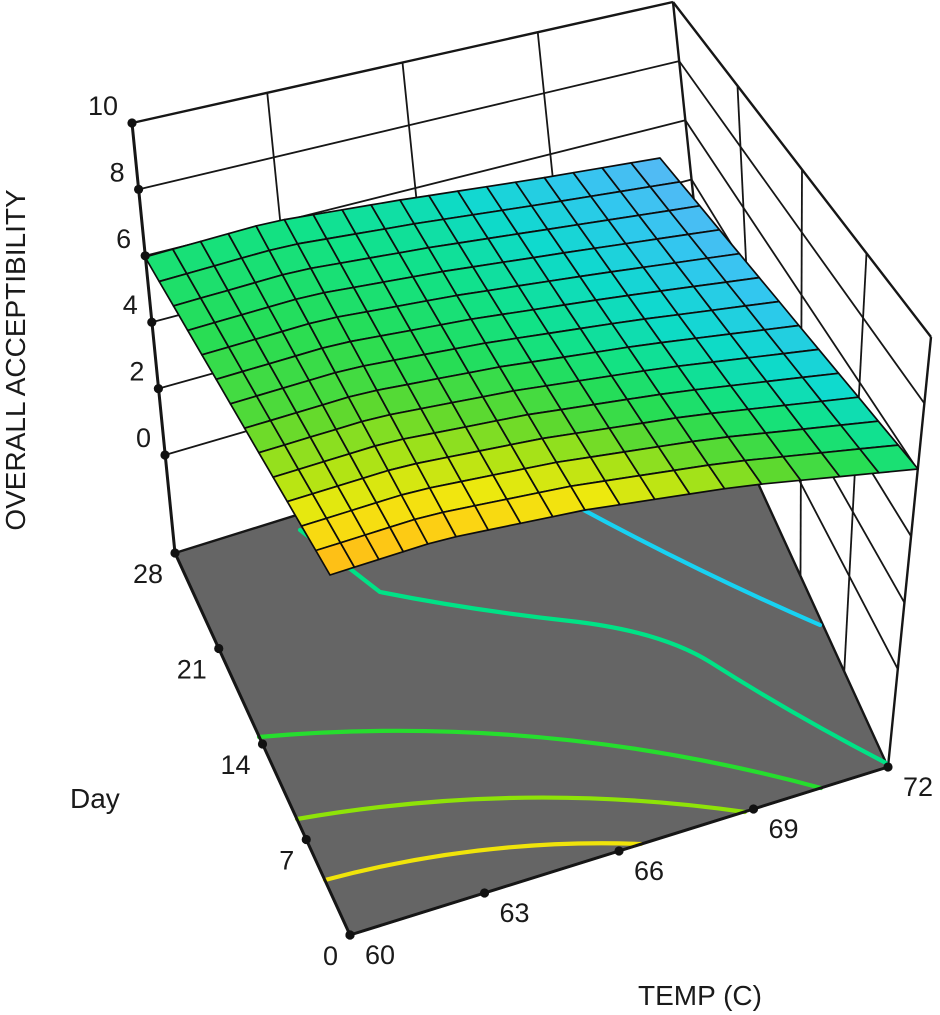  I want to click on z-axis-line, so click(153, 338).